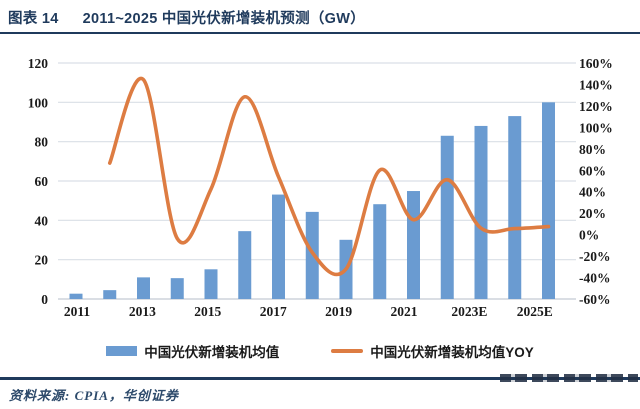  What do you see at coordinates (595, 256) in the screenshot?
I see `right-axis-tick: -20%` at bounding box center [595, 256].